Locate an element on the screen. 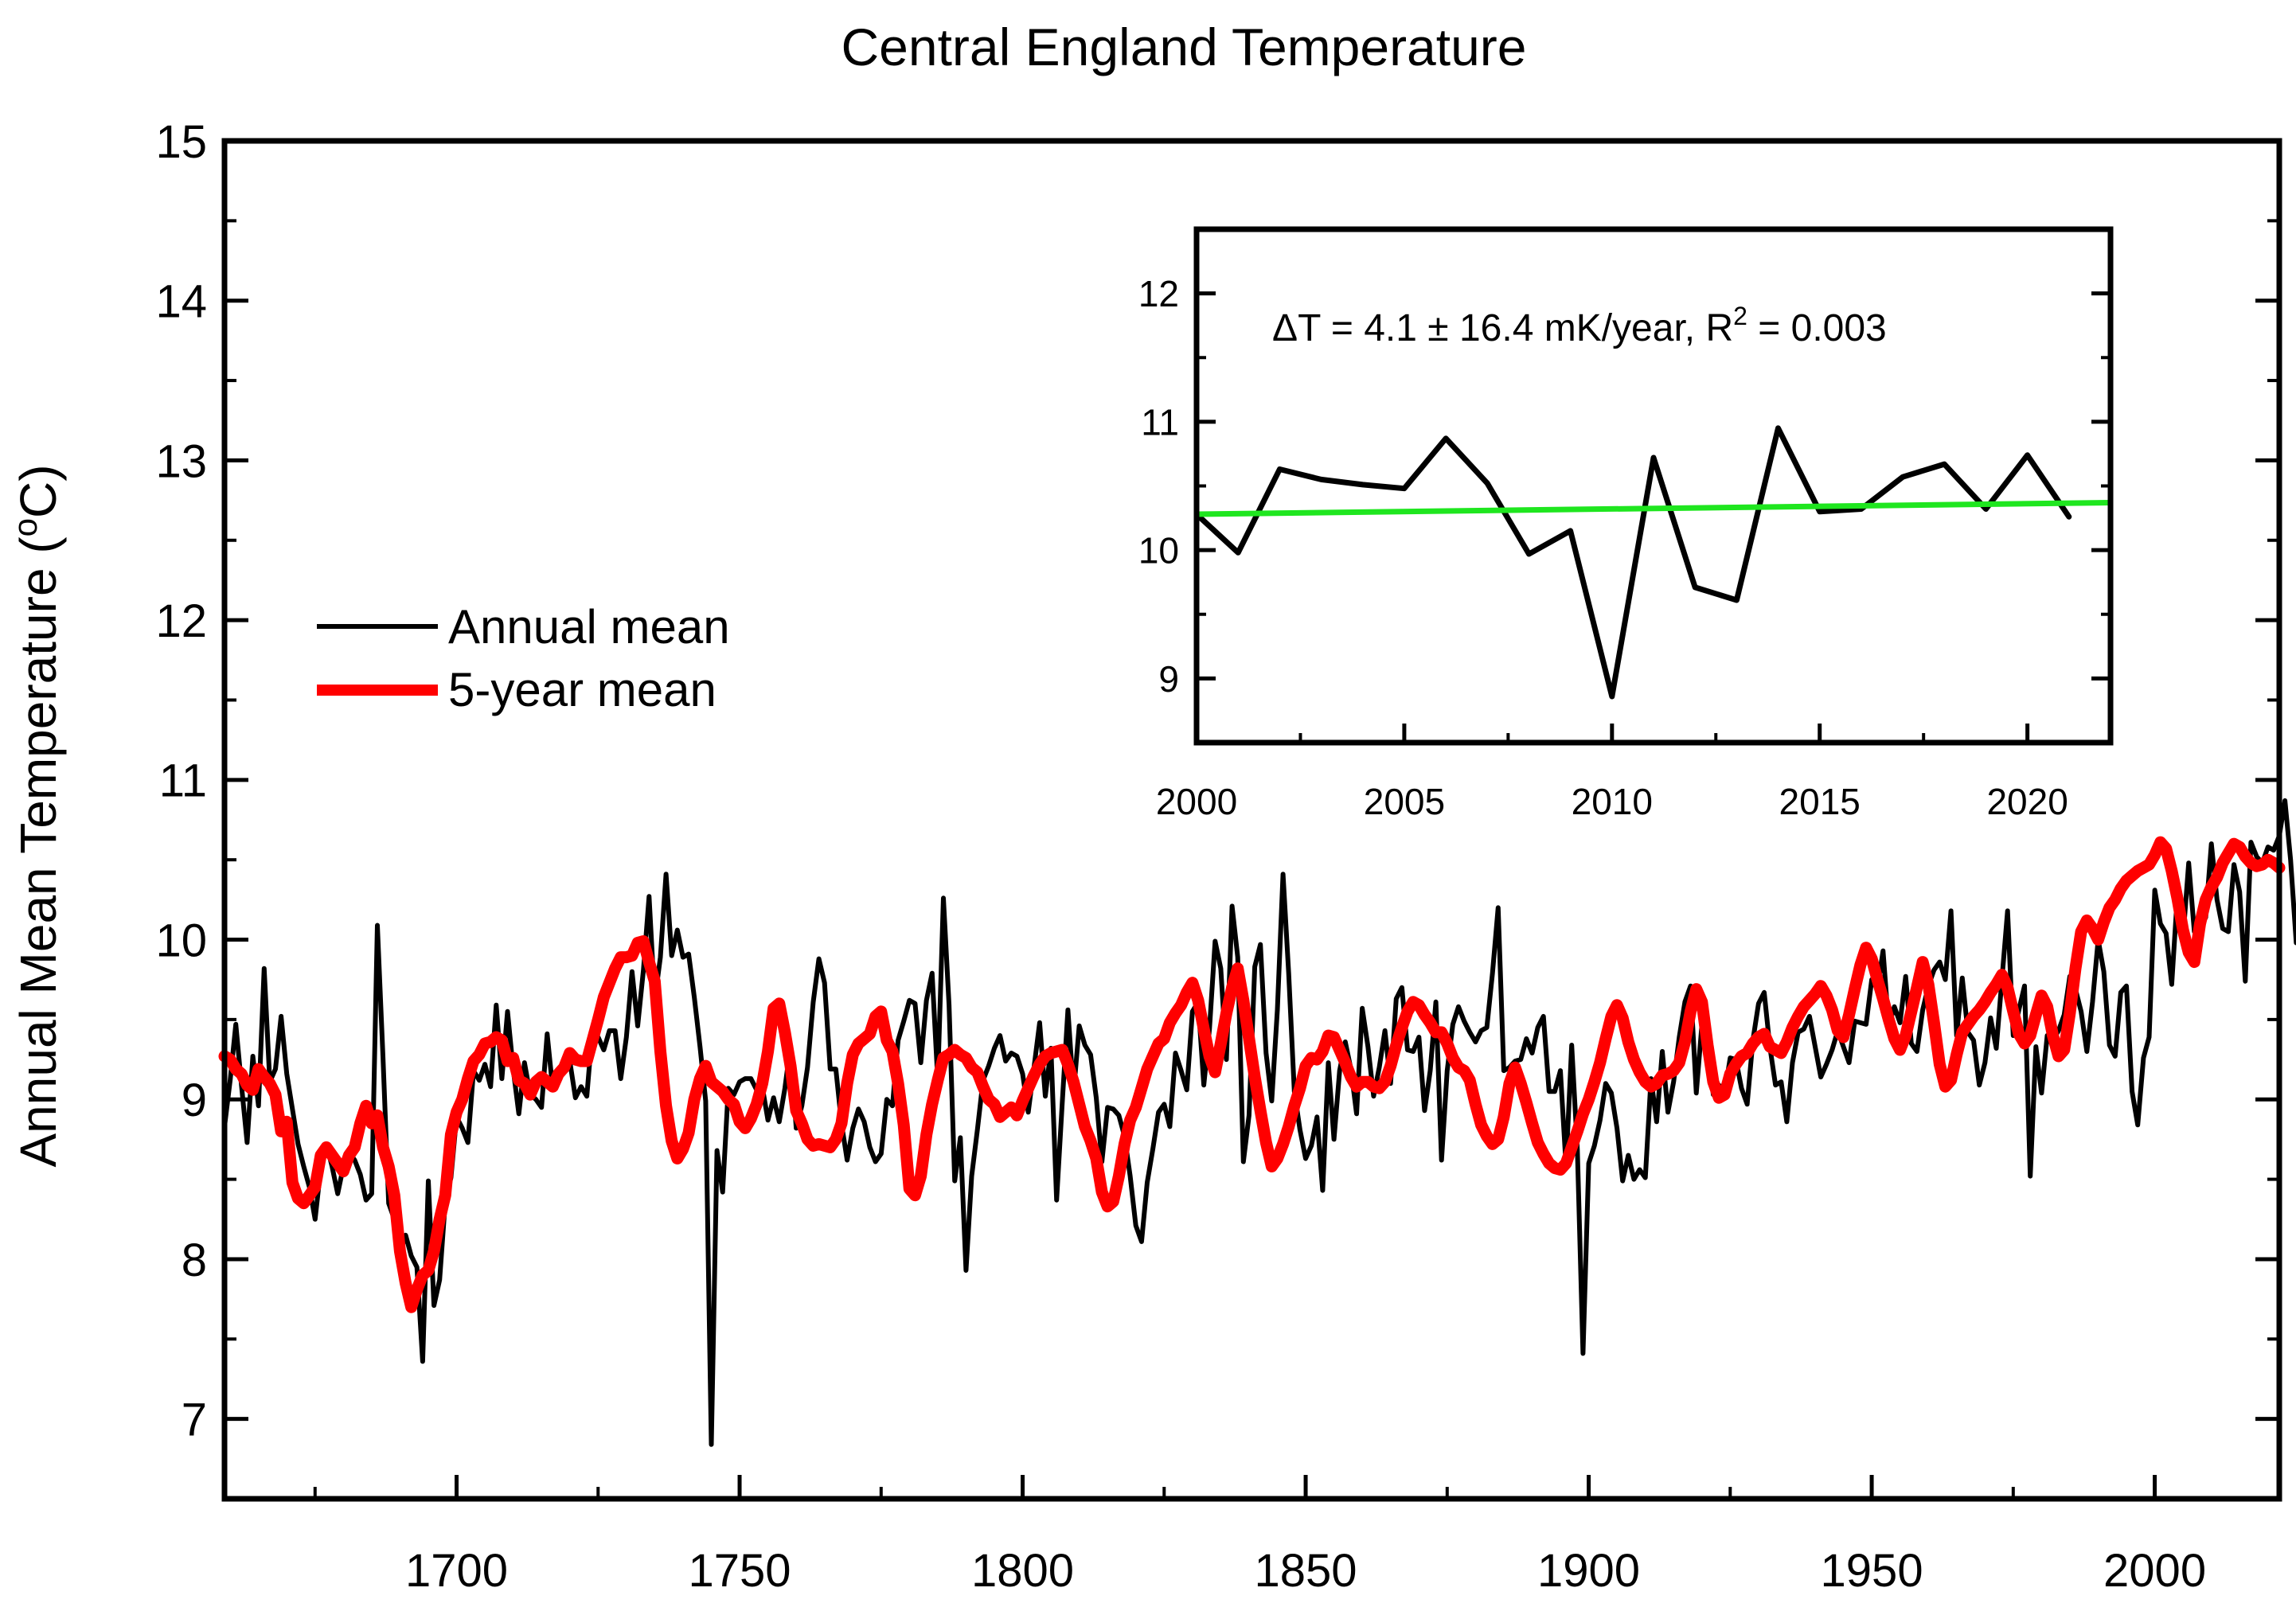  inset-y-axis: 9 10 11 12 is located at coordinates (1624, 486).